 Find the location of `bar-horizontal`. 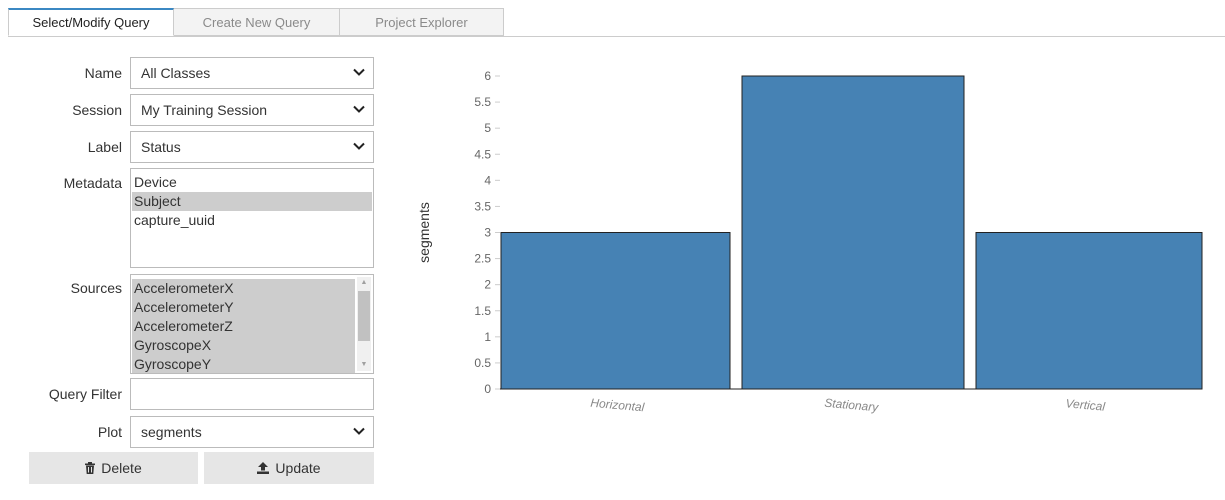

bar-horizontal is located at coordinates (615, 311).